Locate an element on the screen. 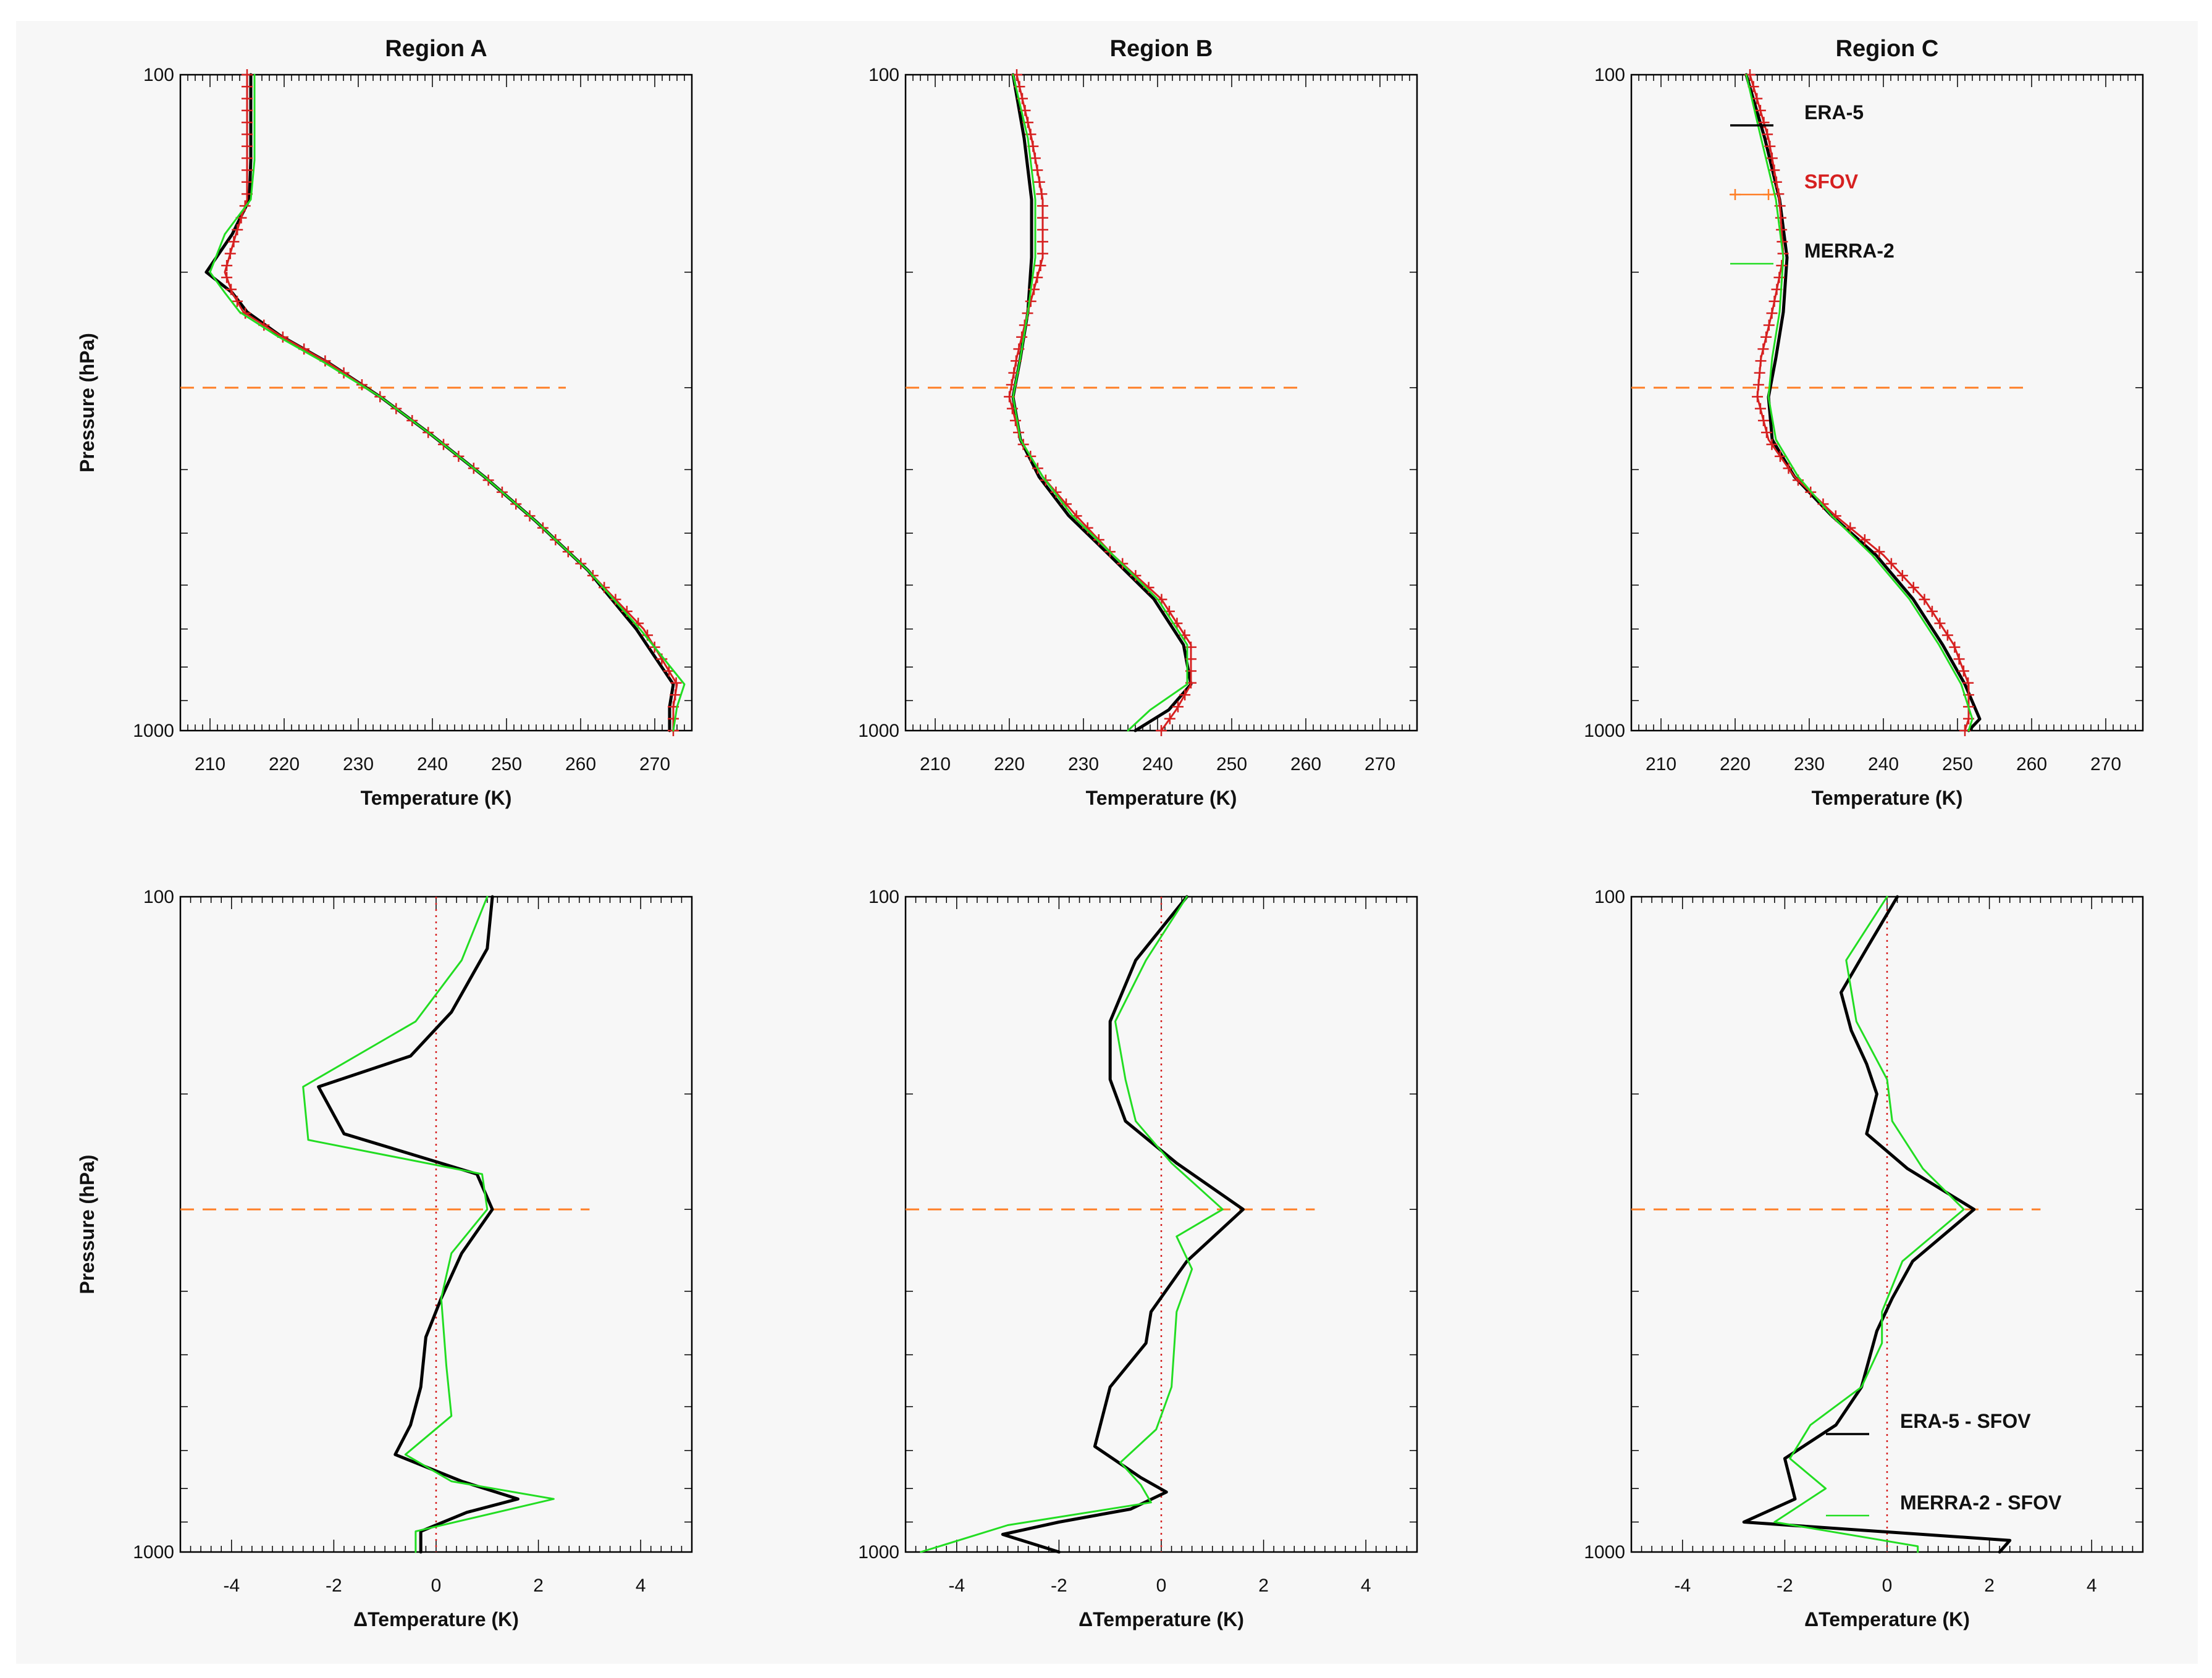 This screenshot has width=2212, height=1678. panel-difference-2: -4 -2 0 2 4 100 1000 ΔTemperature (K) is located at coordinates (1138, 1258).